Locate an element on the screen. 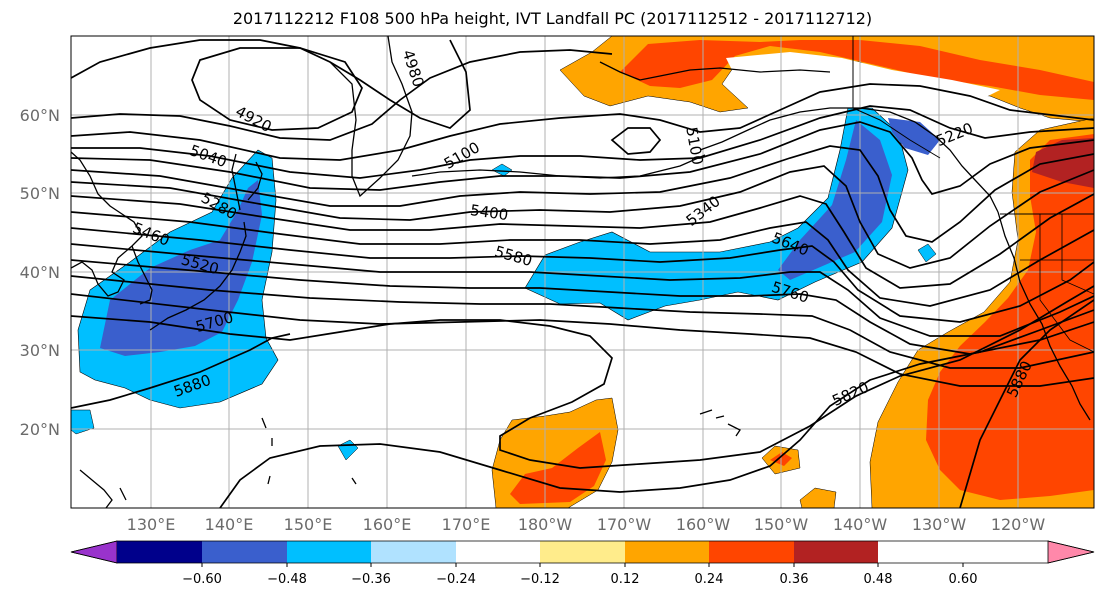 The height and width of the screenshot is (601, 1105). coast-alaska is located at coordinates (849, 160).